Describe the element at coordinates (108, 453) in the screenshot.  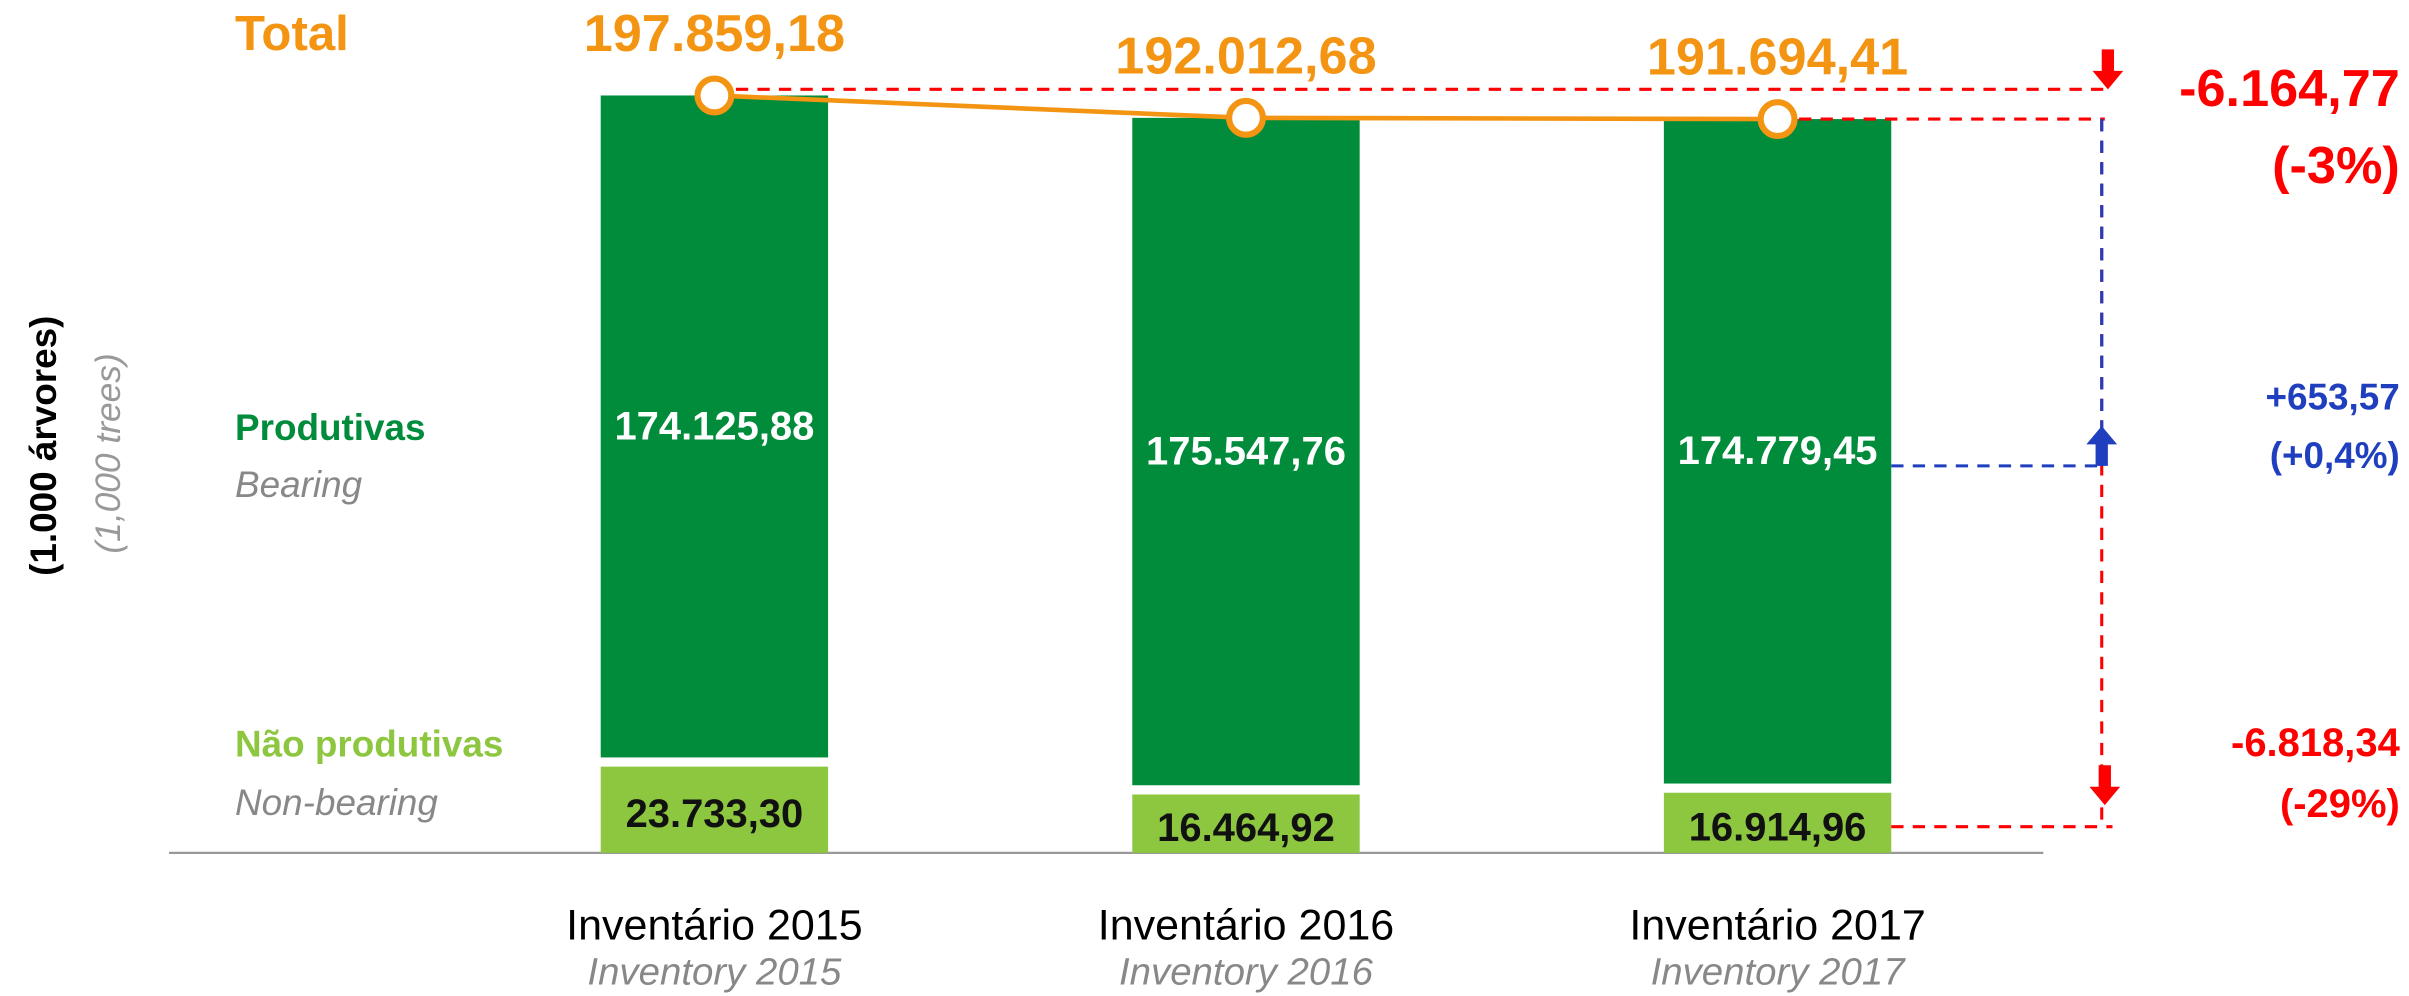
I see `y-label-en: (1,000 trees)` at that location.